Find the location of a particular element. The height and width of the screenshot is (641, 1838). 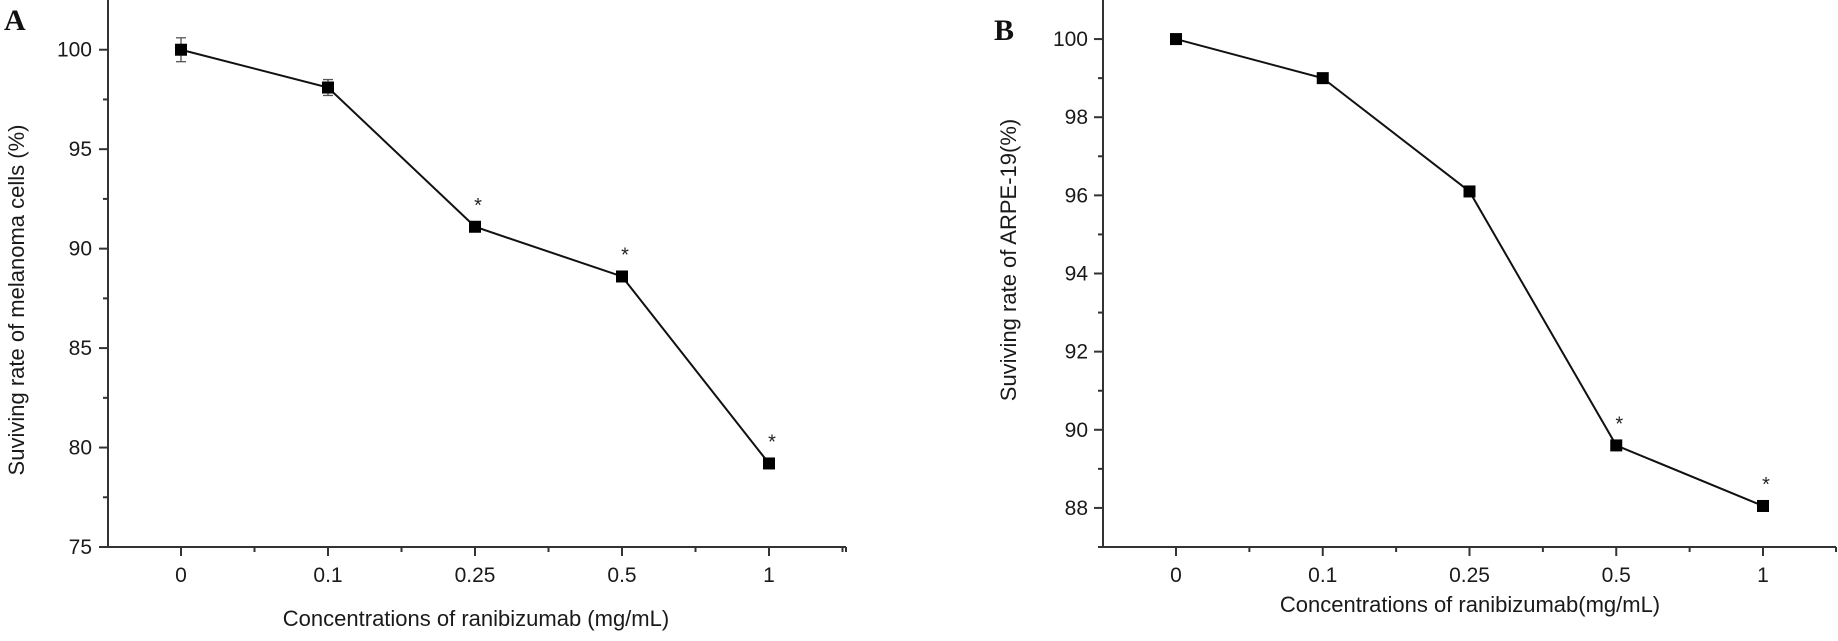

y-tick-label-a: 85 is located at coordinates (80, 348).